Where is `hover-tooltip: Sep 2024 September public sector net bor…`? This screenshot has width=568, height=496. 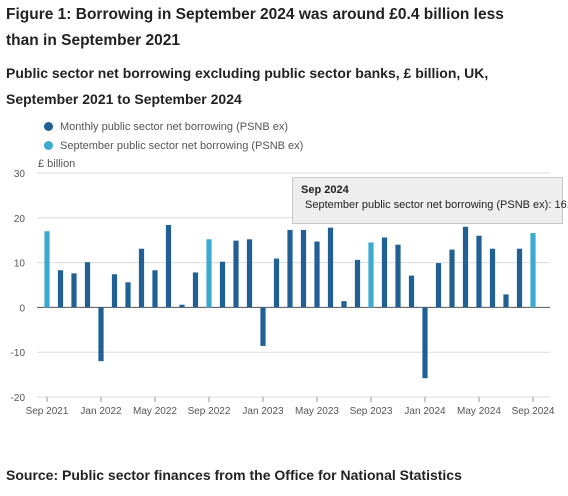 hover-tooltip: Sep 2024 September public sector net bor… is located at coordinates (430, 200).